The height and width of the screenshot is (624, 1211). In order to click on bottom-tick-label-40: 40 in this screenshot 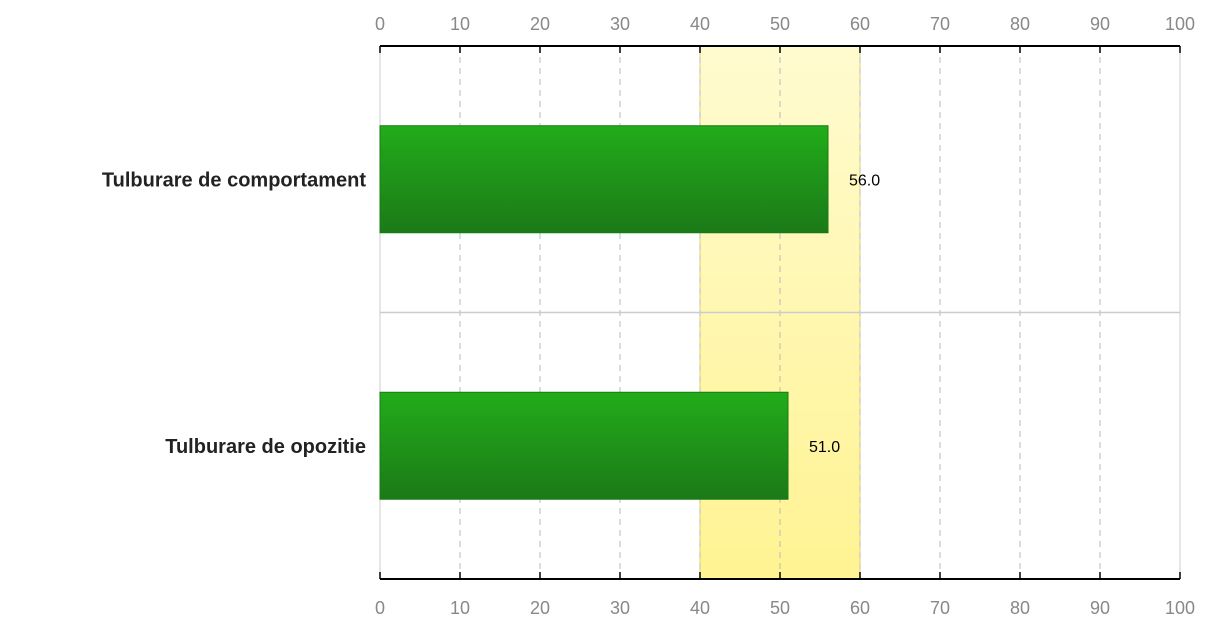, I will do `click(700, 608)`.